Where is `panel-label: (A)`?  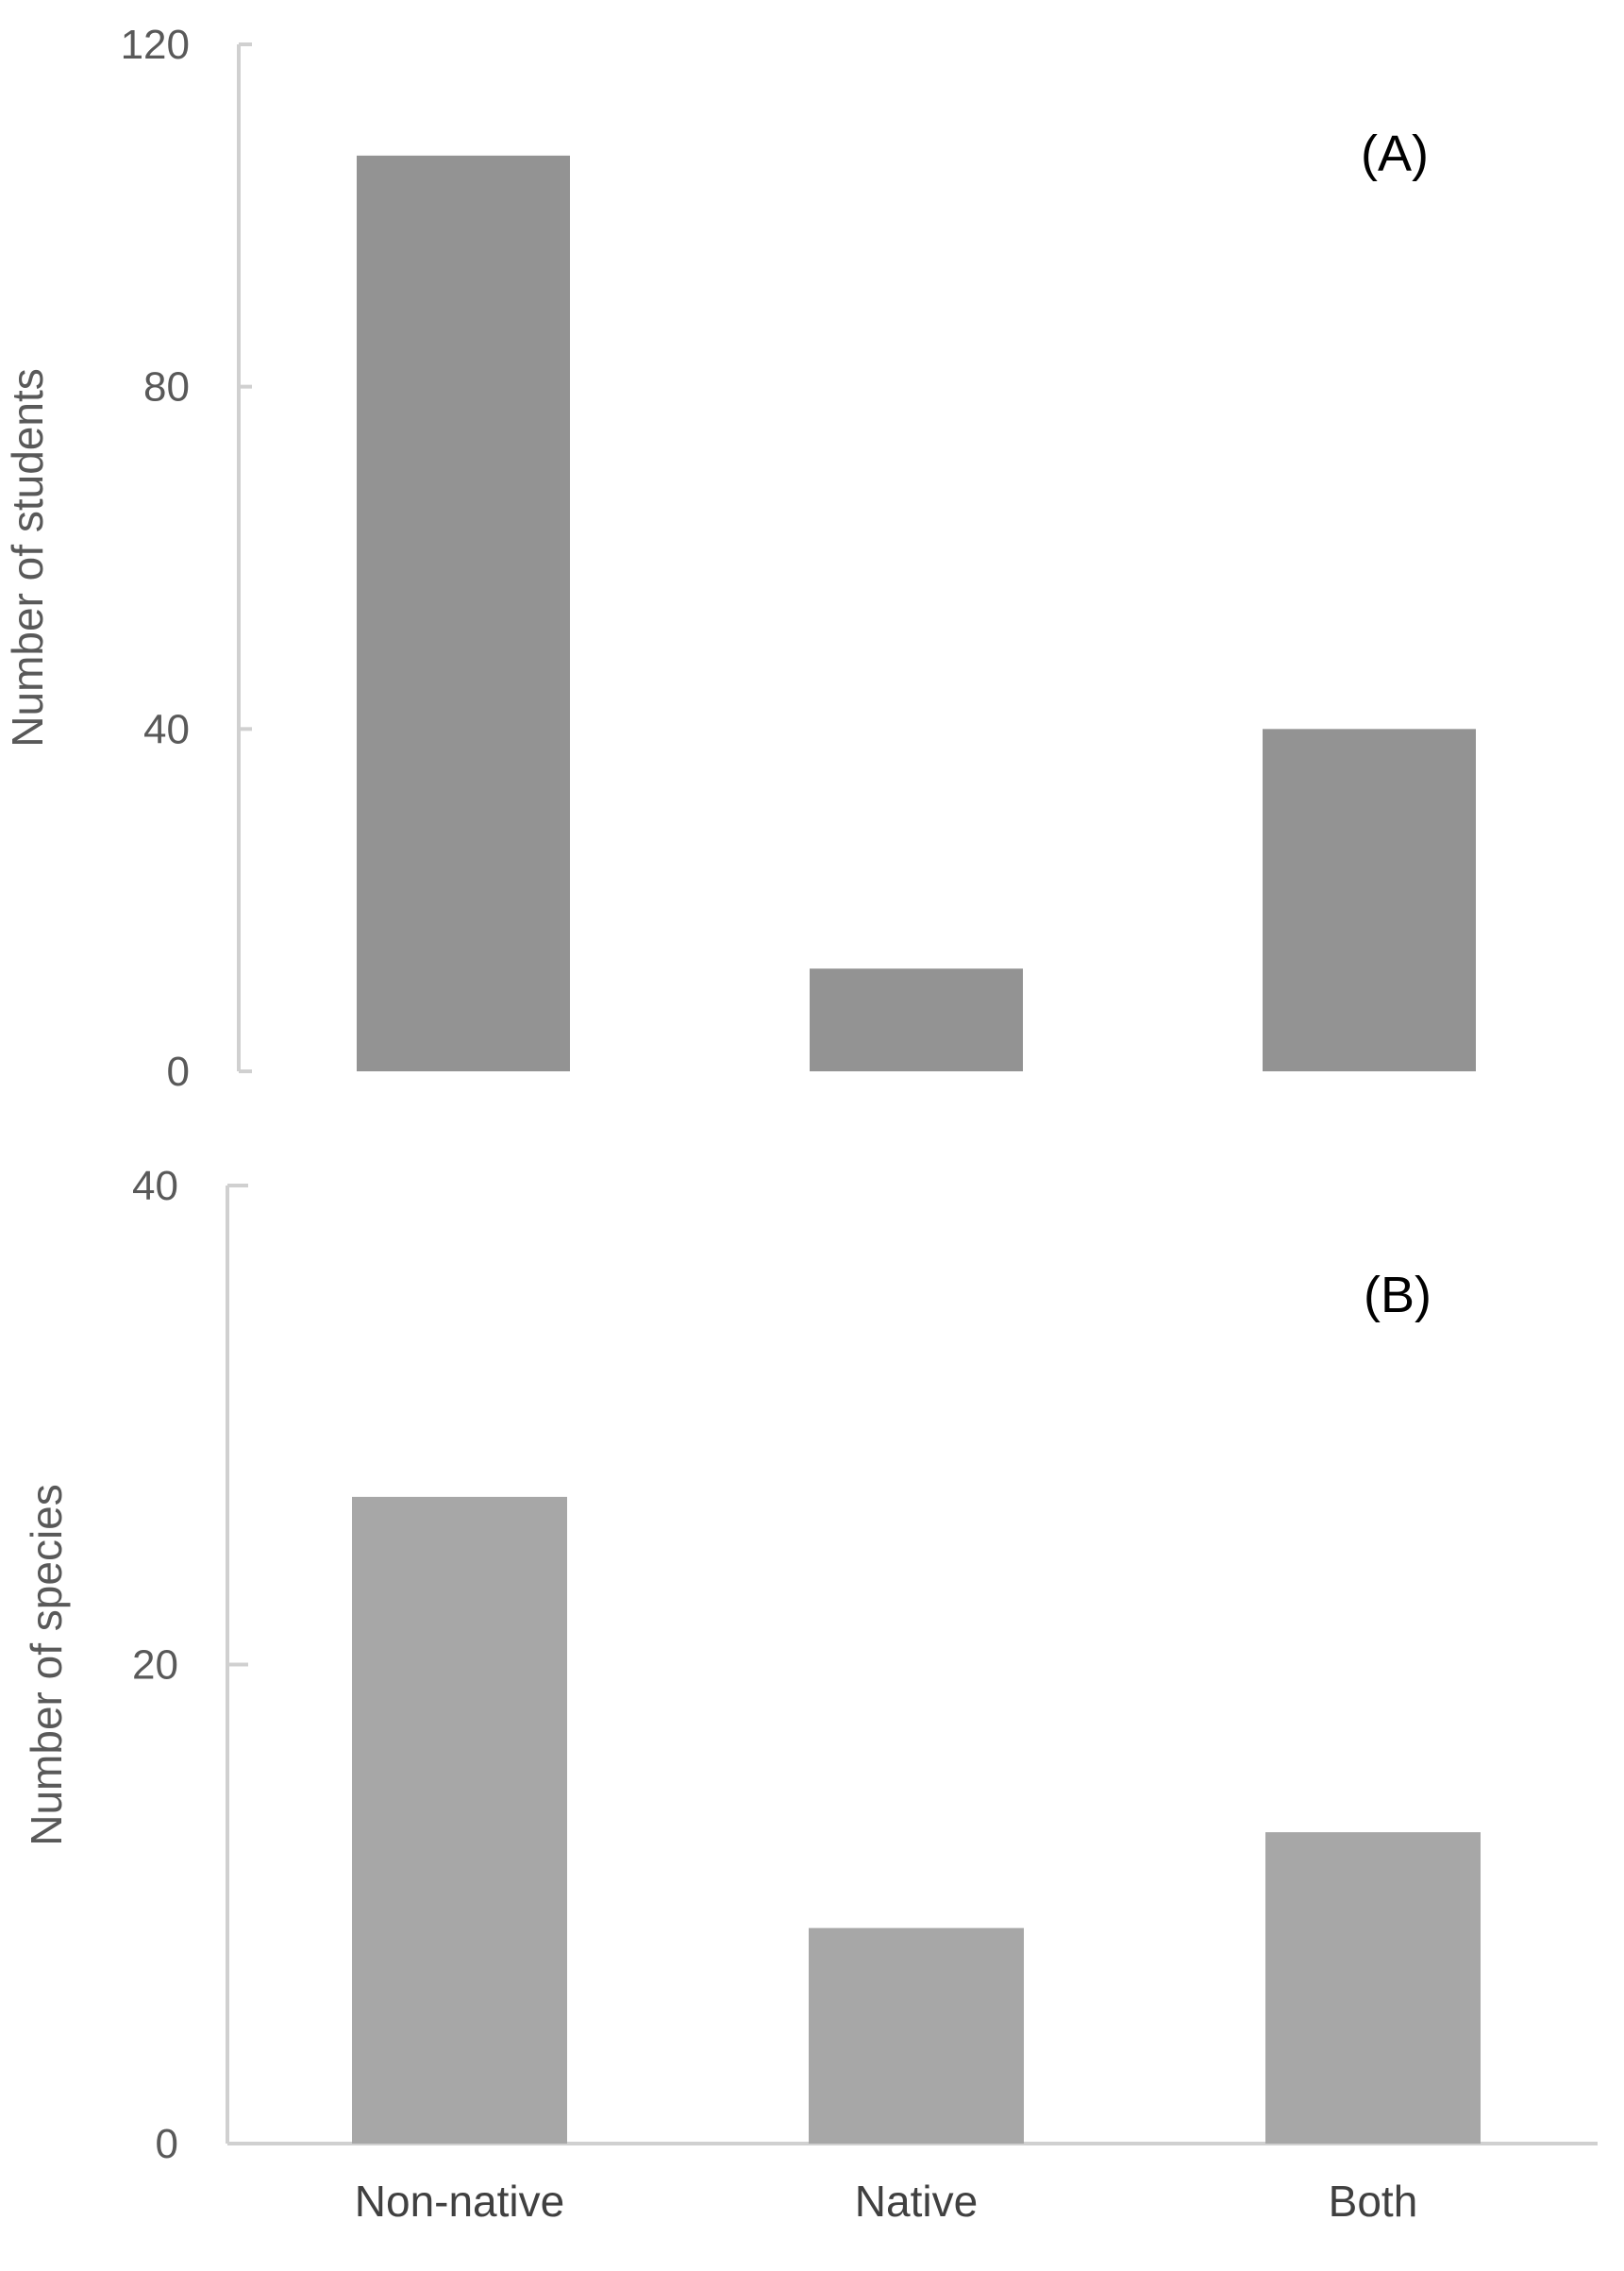 panel-label: (A) is located at coordinates (1395, 154).